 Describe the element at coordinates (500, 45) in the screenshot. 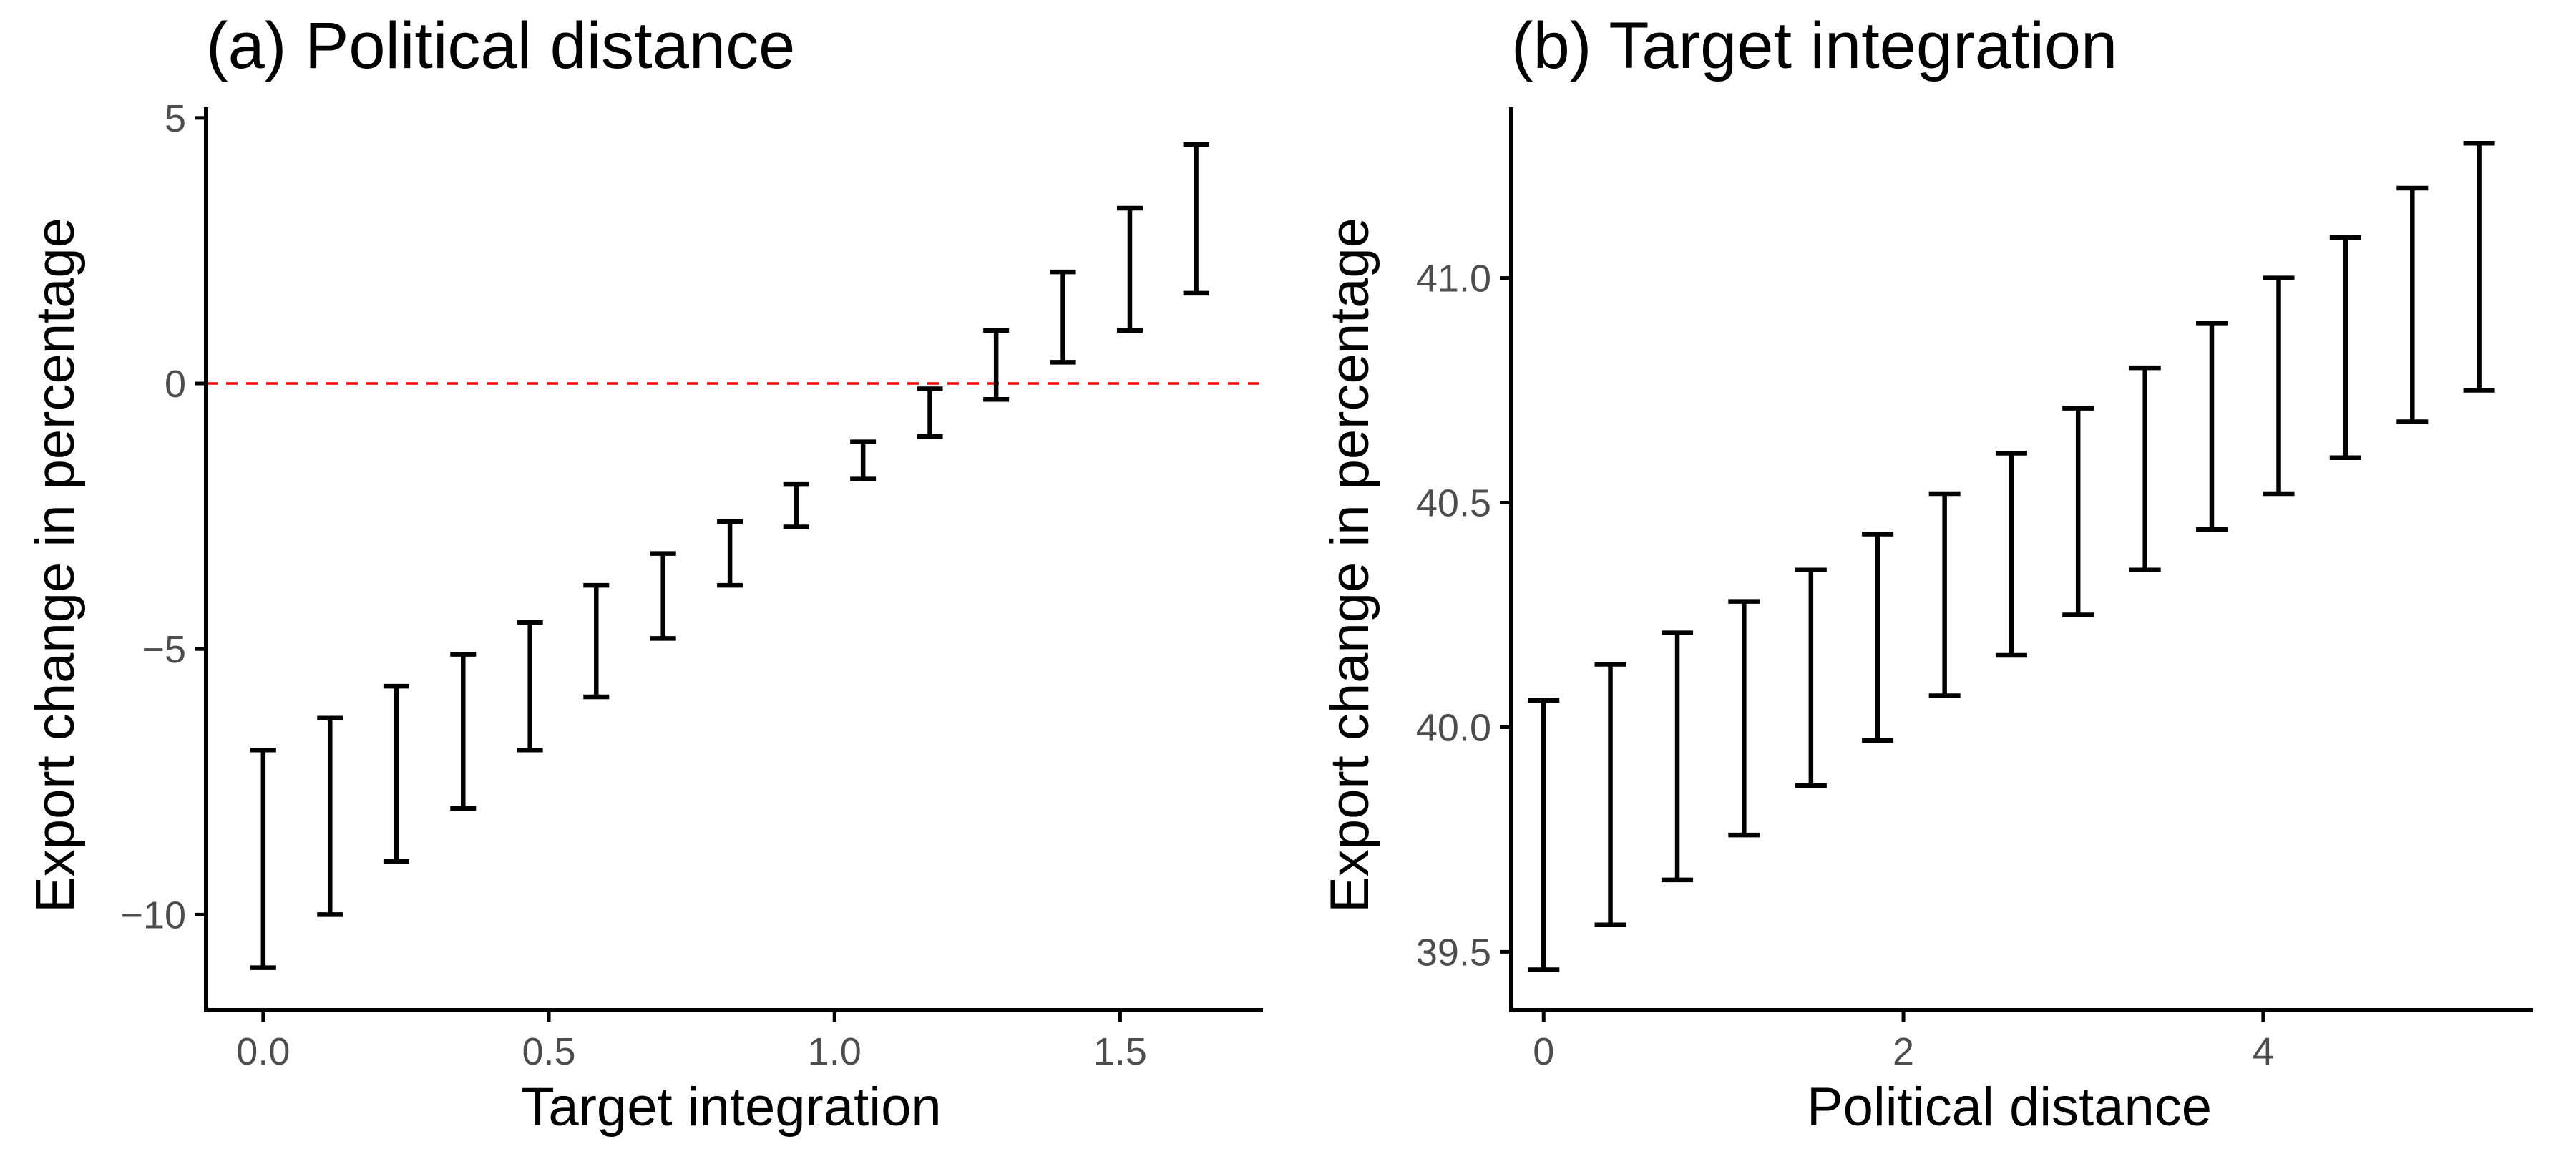

I see `panel-a-title: (a) Political distance` at that location.